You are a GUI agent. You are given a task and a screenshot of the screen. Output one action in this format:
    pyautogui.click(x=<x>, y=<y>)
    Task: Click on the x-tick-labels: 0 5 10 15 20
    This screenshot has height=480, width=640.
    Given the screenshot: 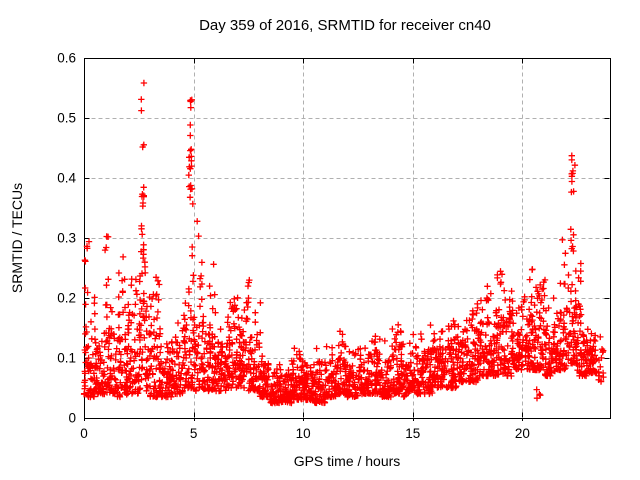 What is the action you would take?
    pyautogui.click(x=305, y=433)
    